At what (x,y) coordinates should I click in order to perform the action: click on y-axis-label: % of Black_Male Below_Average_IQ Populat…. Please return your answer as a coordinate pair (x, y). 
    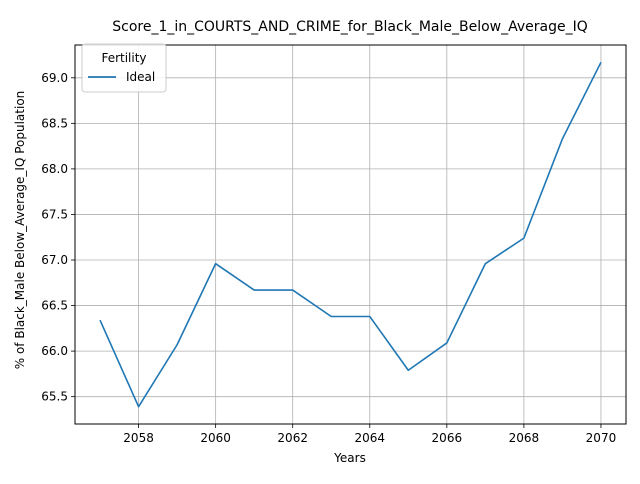
    Looking at the image, I should click on (20, 230).